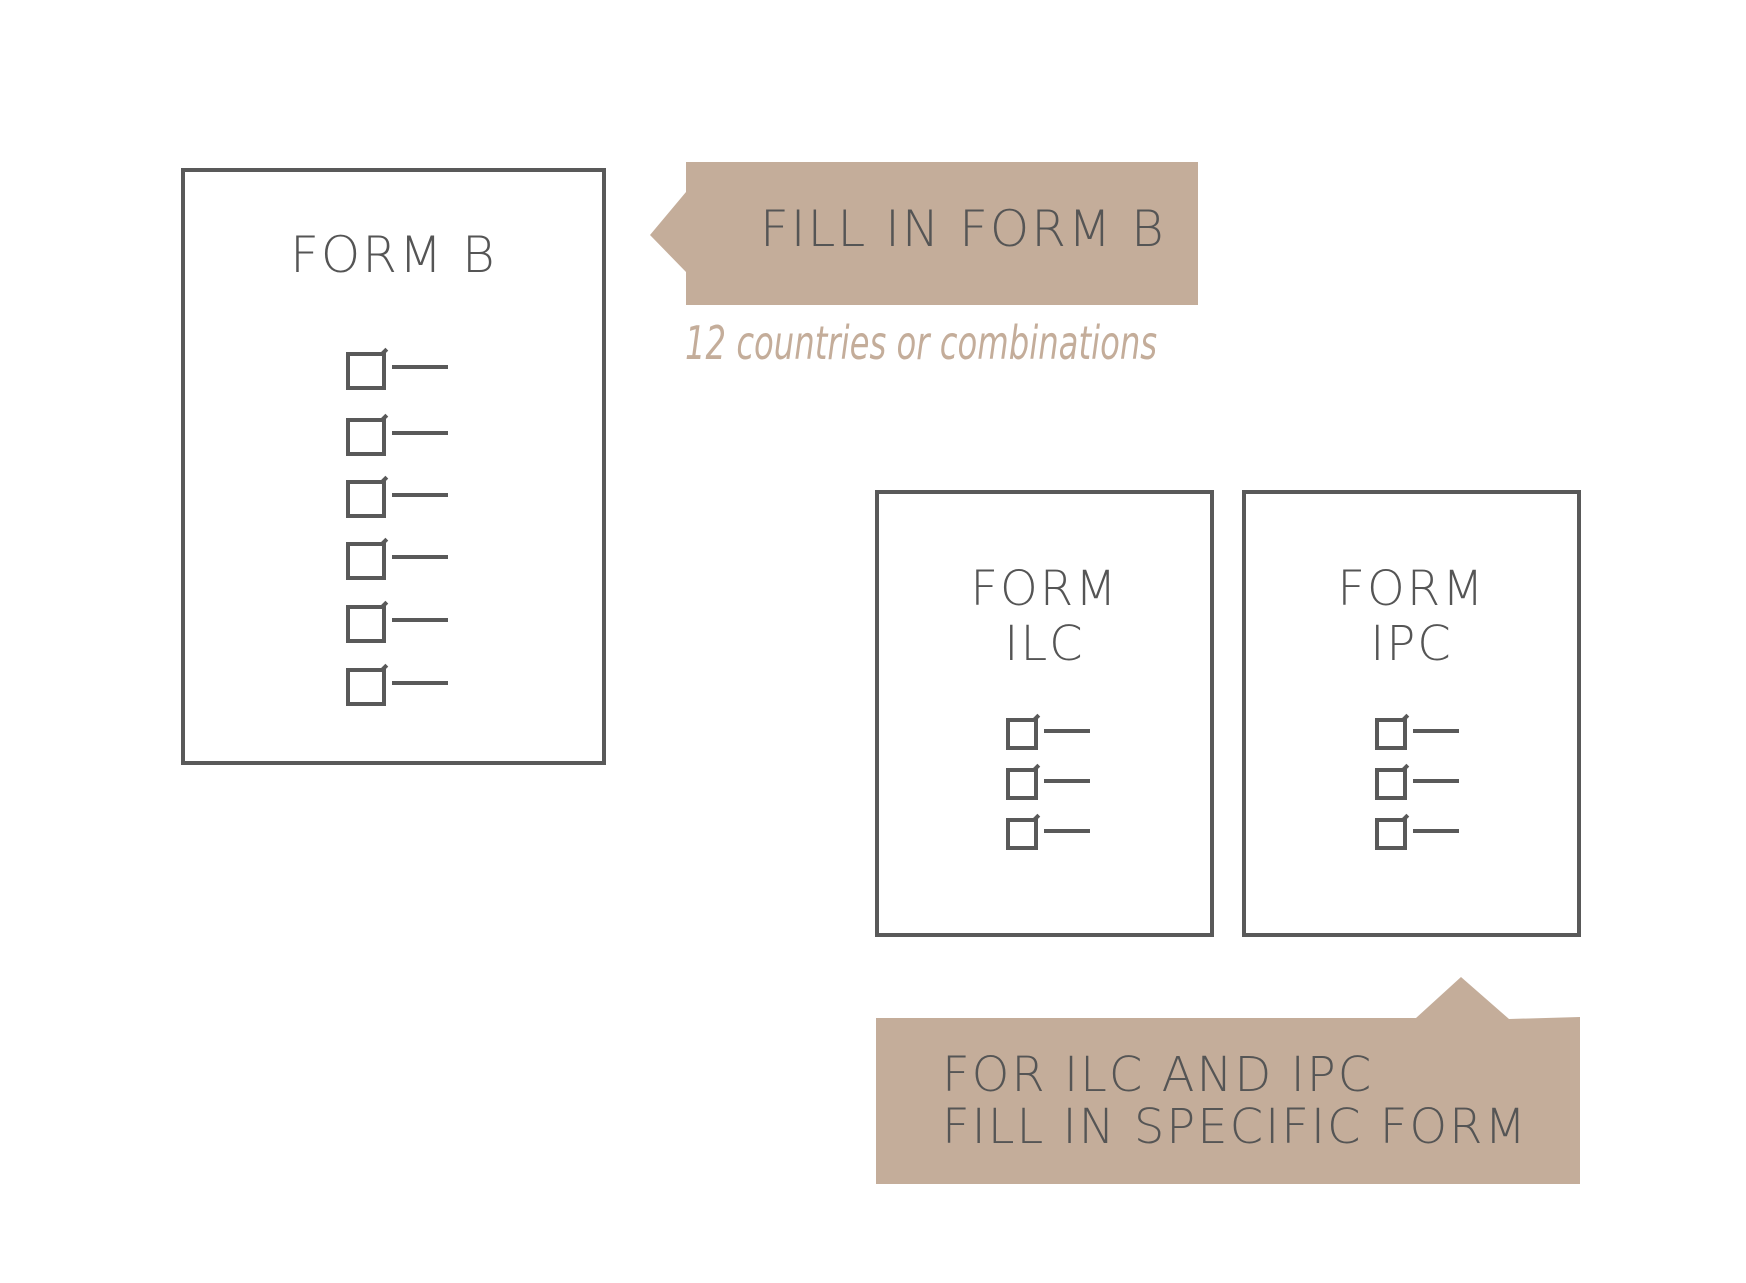  What do you see at coordinates (1044, 713) in the screenshot?
I see `form-ilc-card: FORM ILC` at bounding box center [1044, 713].